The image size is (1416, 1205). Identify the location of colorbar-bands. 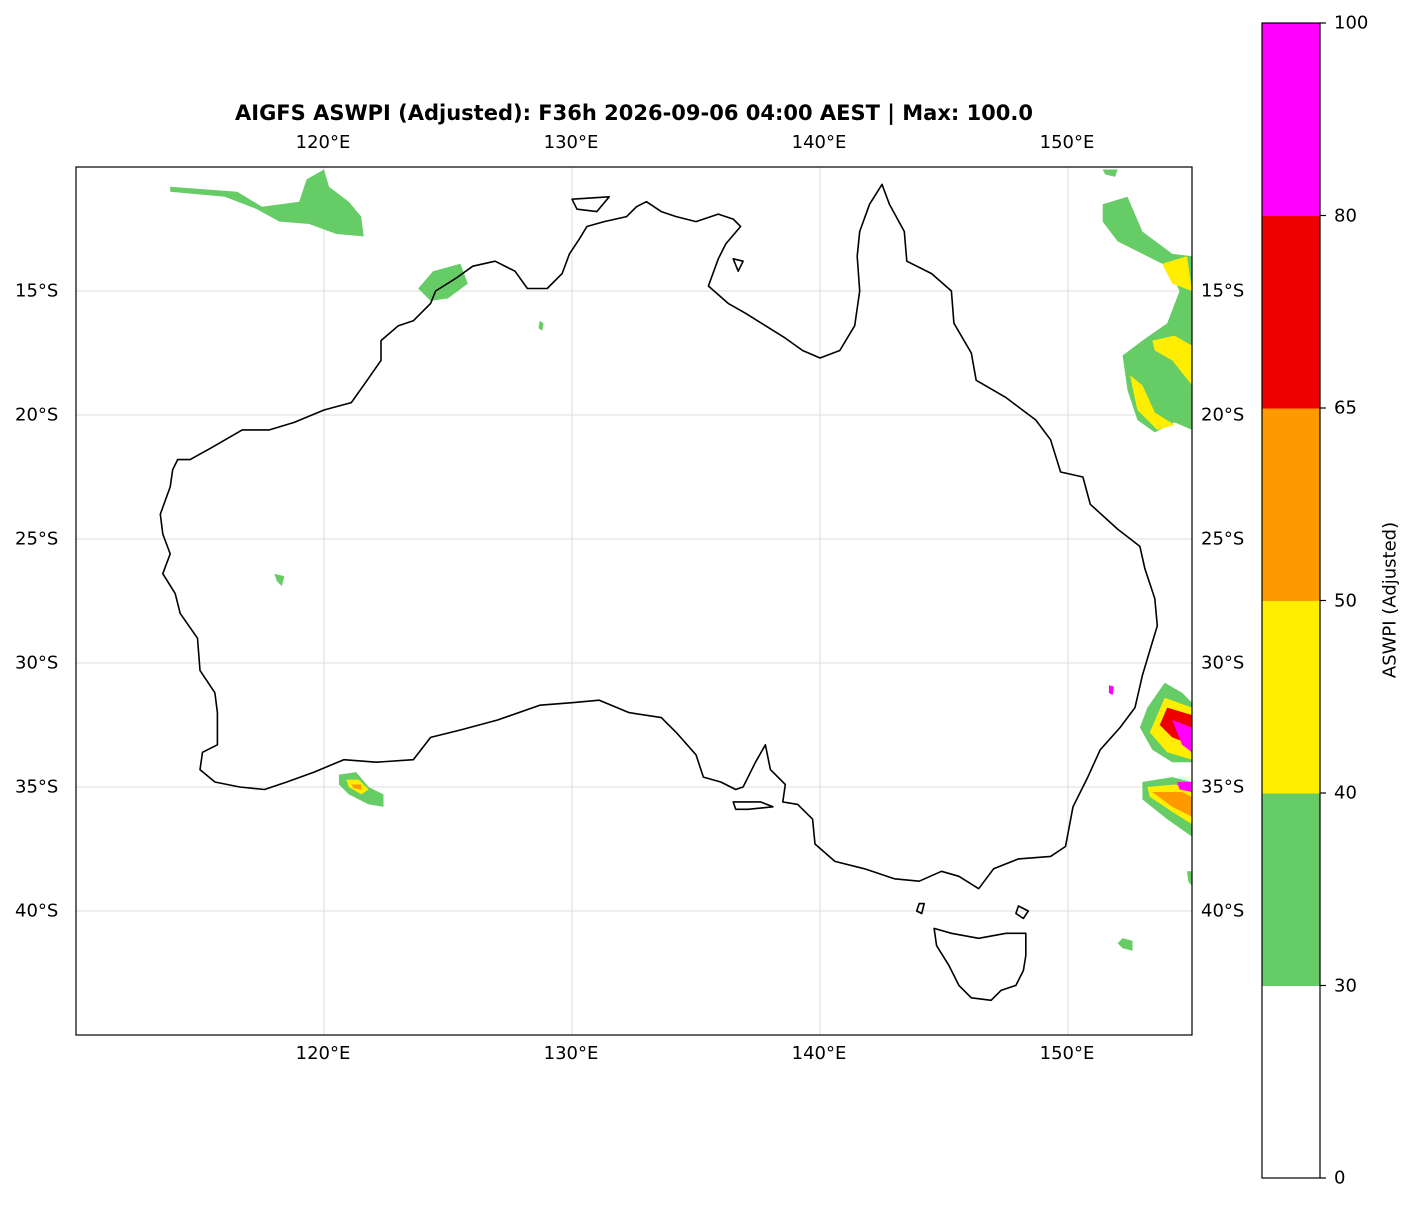
(1291, 601).